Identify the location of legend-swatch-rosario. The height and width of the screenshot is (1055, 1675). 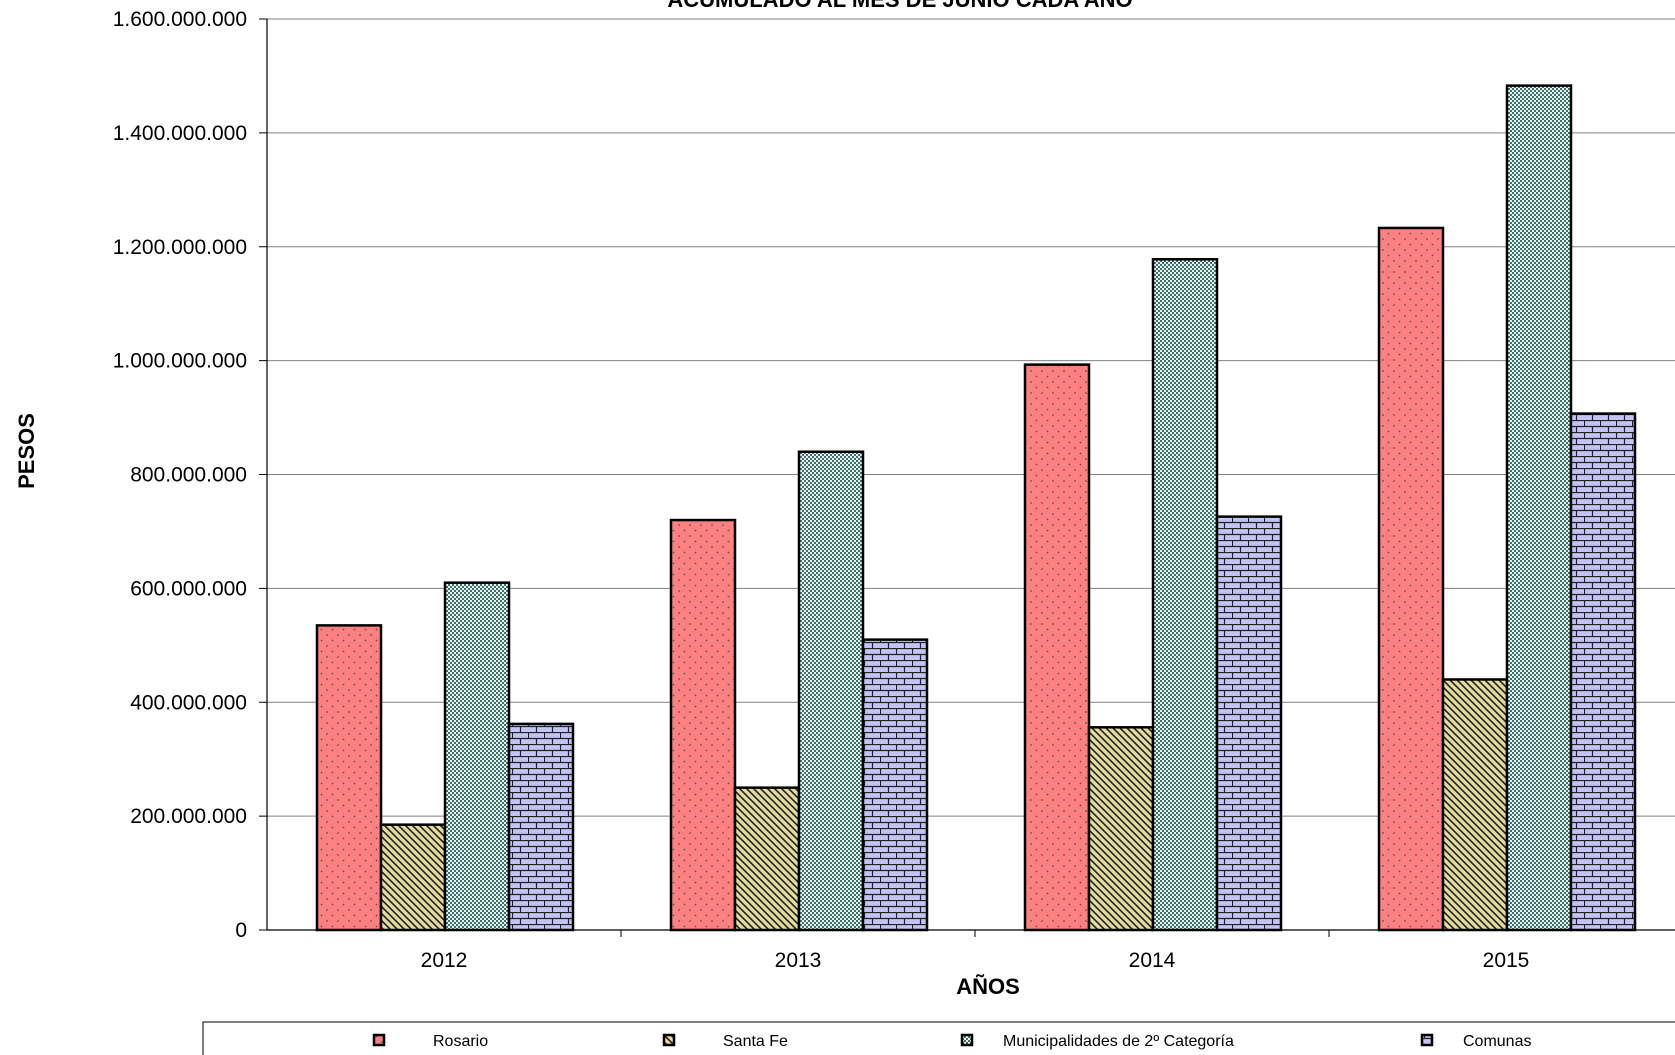
(379, 1040).